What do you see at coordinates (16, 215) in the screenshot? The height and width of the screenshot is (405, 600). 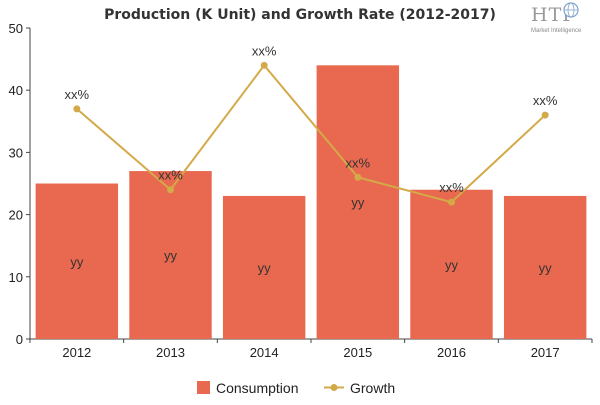 I see `y-tick-label: 20` at bounding box center [16, 215].